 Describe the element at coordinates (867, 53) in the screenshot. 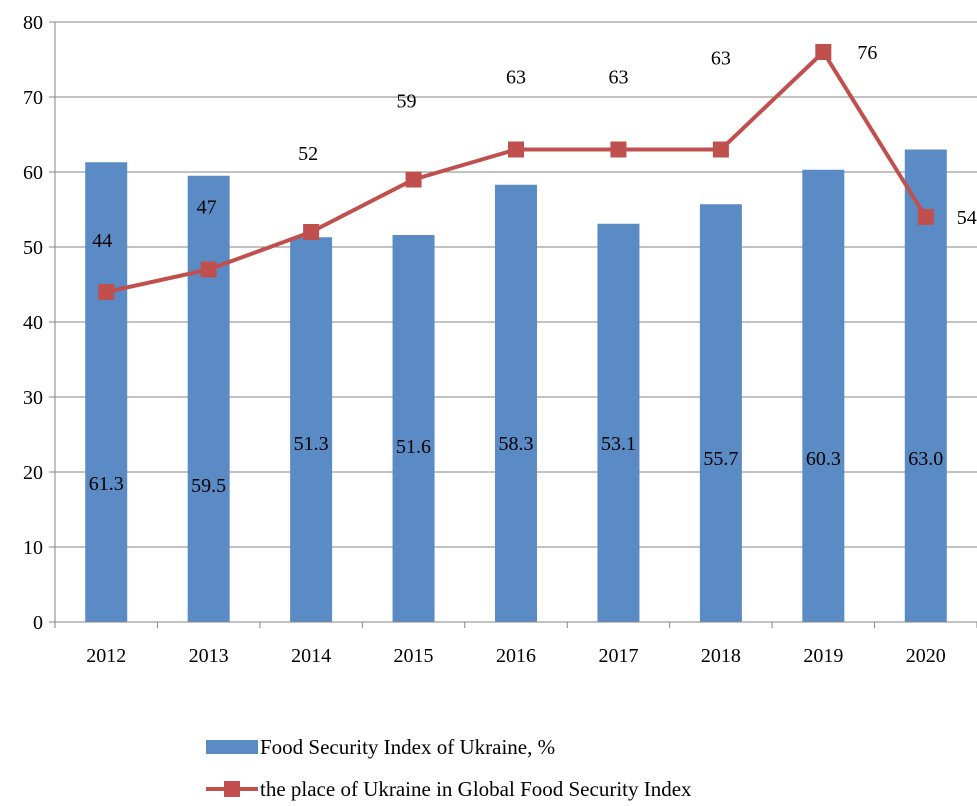

I see `line-data-label: 76` at that location.